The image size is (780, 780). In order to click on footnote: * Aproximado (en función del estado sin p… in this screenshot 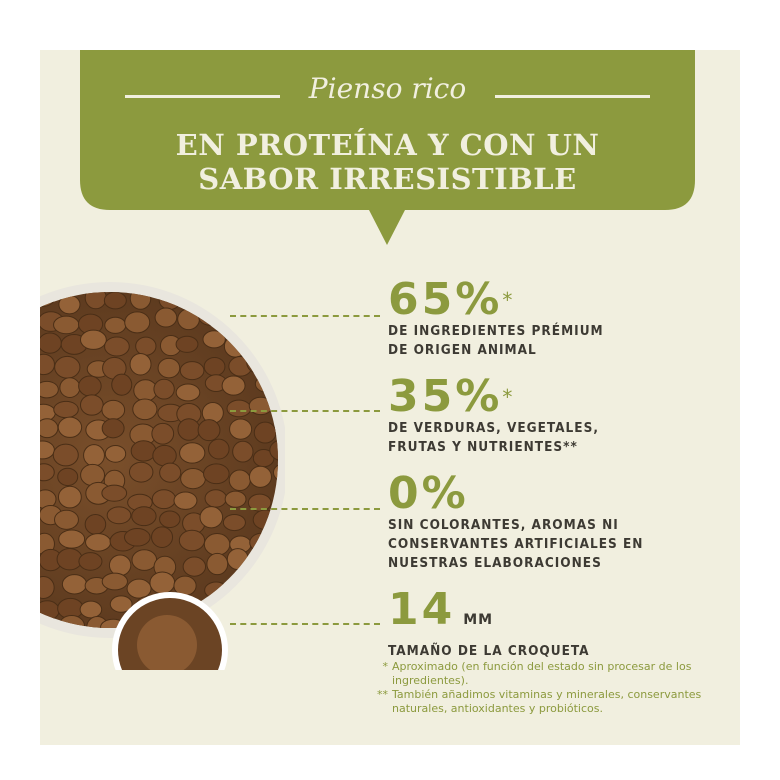, I will do `click(555, 674)`.